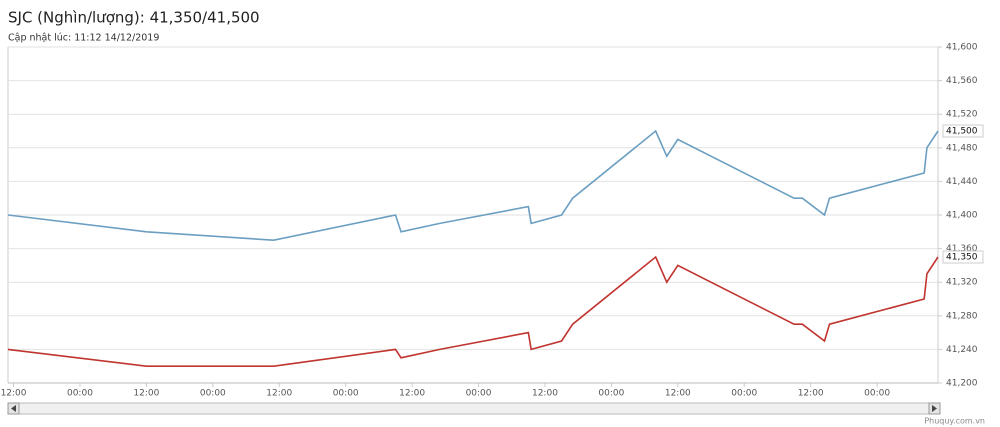  I want to click on y-tick-label: 41,200, so click(962, 384).